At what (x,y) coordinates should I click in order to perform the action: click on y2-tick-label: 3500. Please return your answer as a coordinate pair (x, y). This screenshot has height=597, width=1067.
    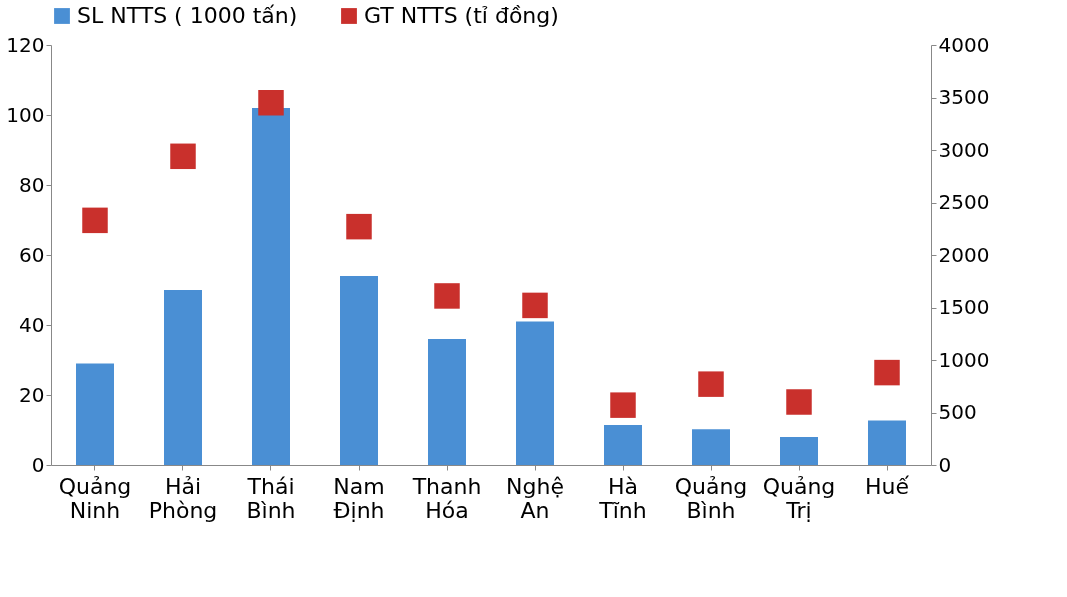
    Looking at the image, I should click on (964, 97).